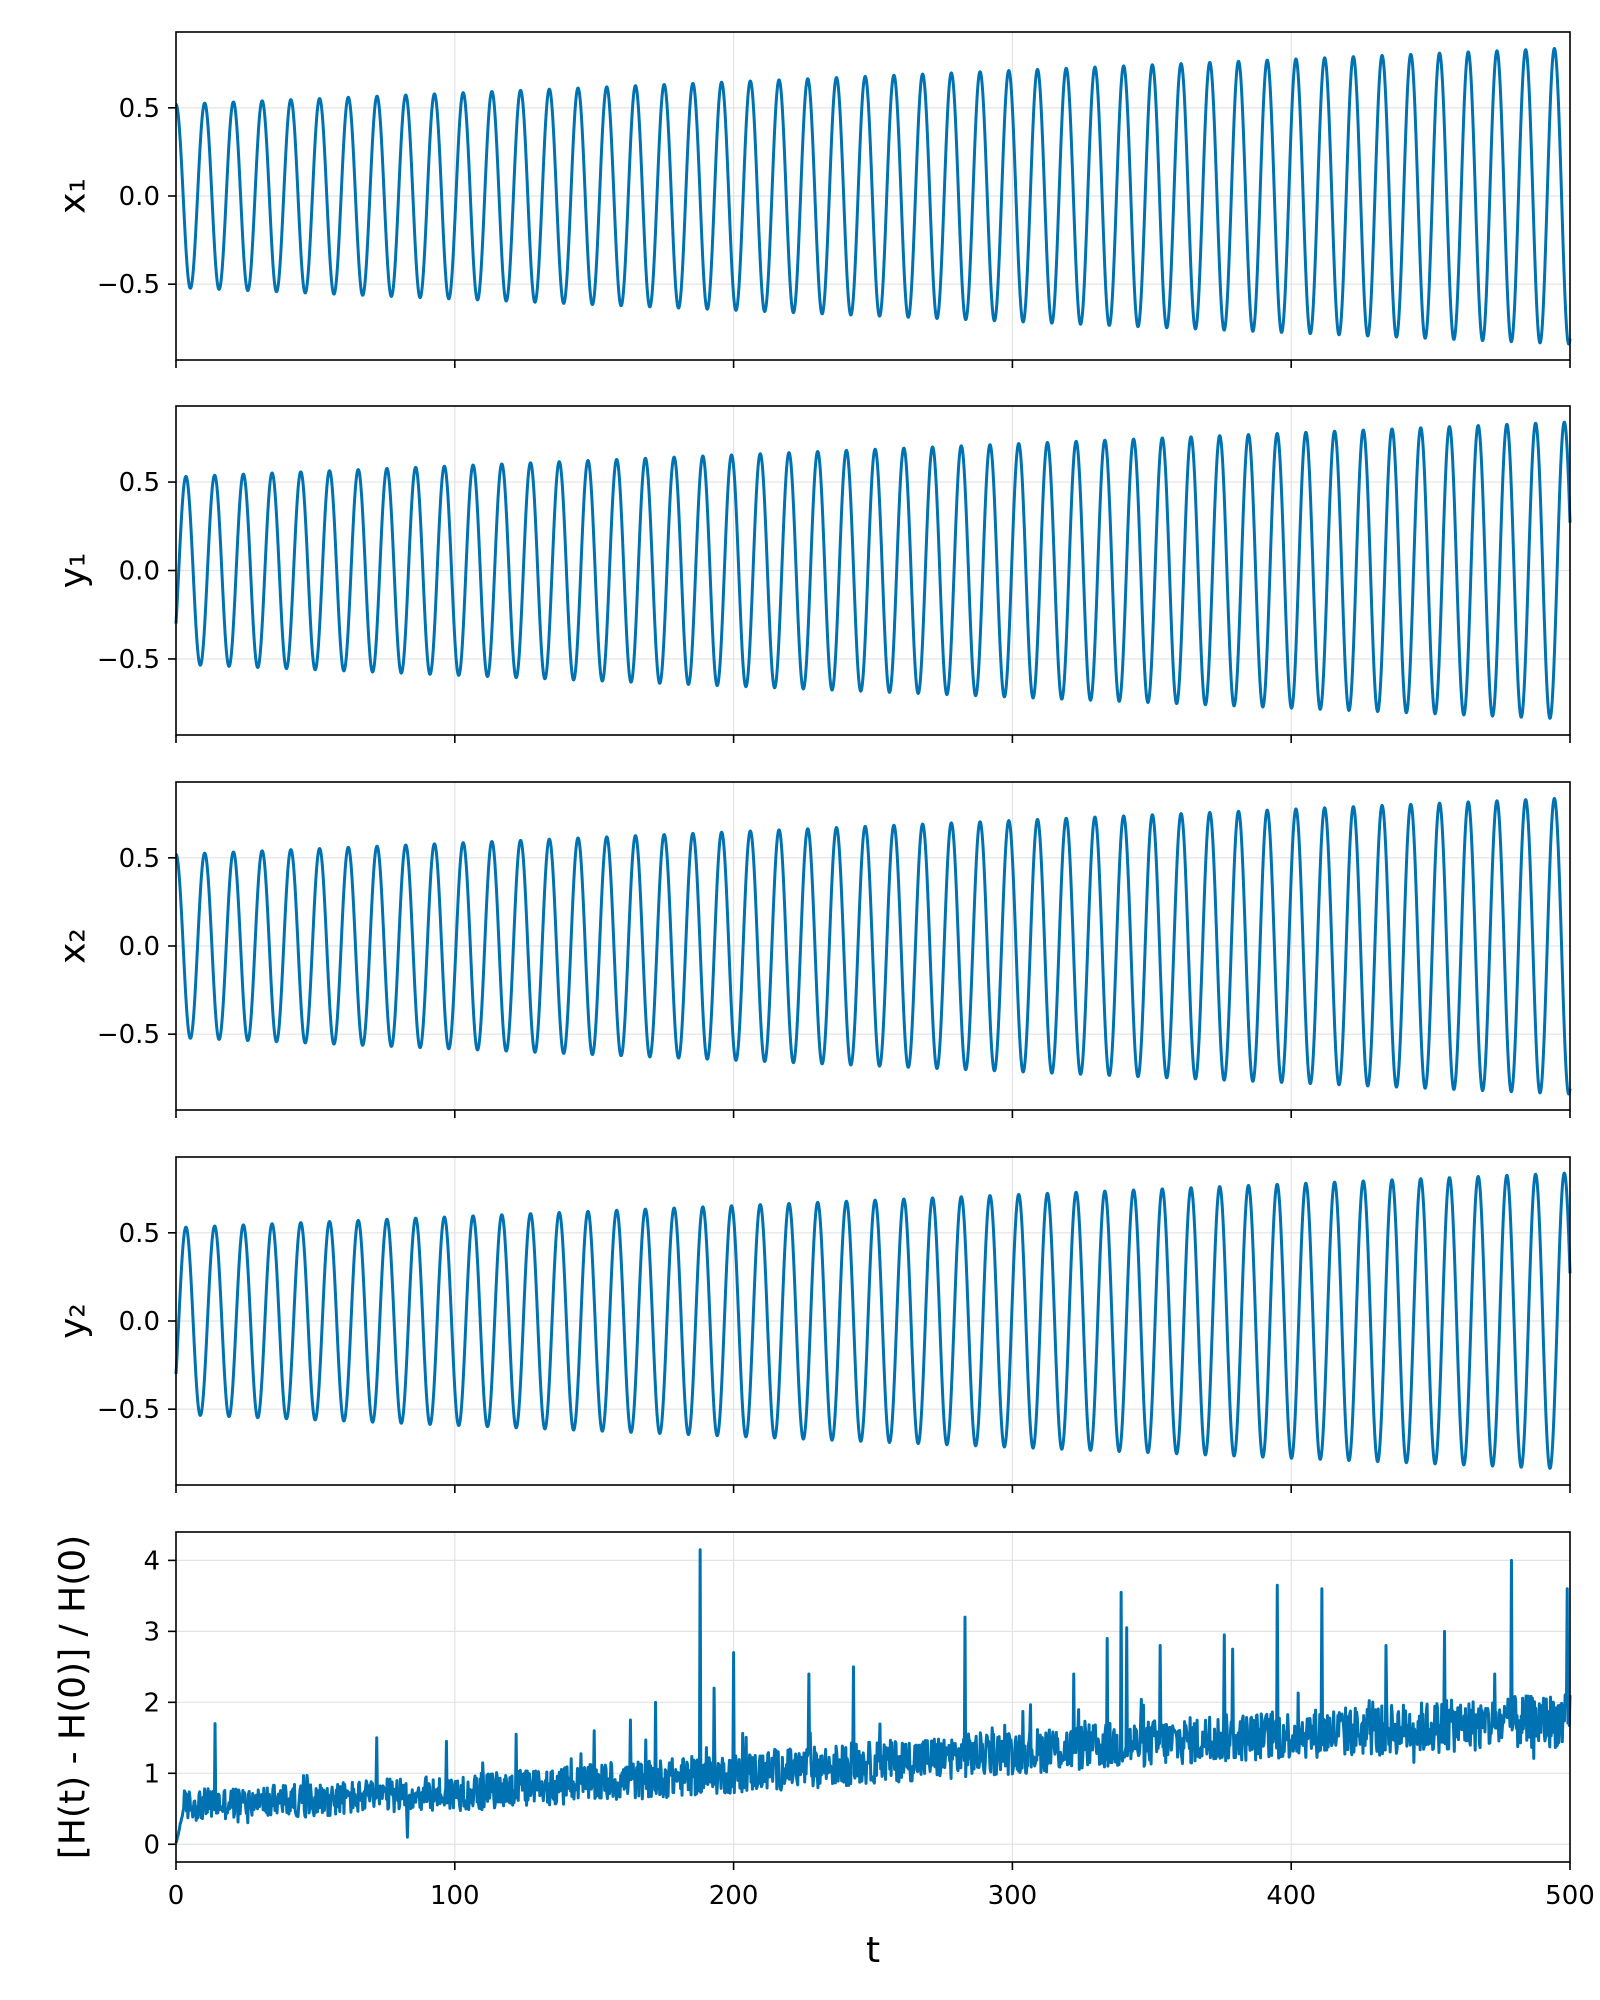 The image size is (1600, 2000). Describe the element at coordinates (873, 1320) in the screenshot. I see `series-line-y2` at that location.